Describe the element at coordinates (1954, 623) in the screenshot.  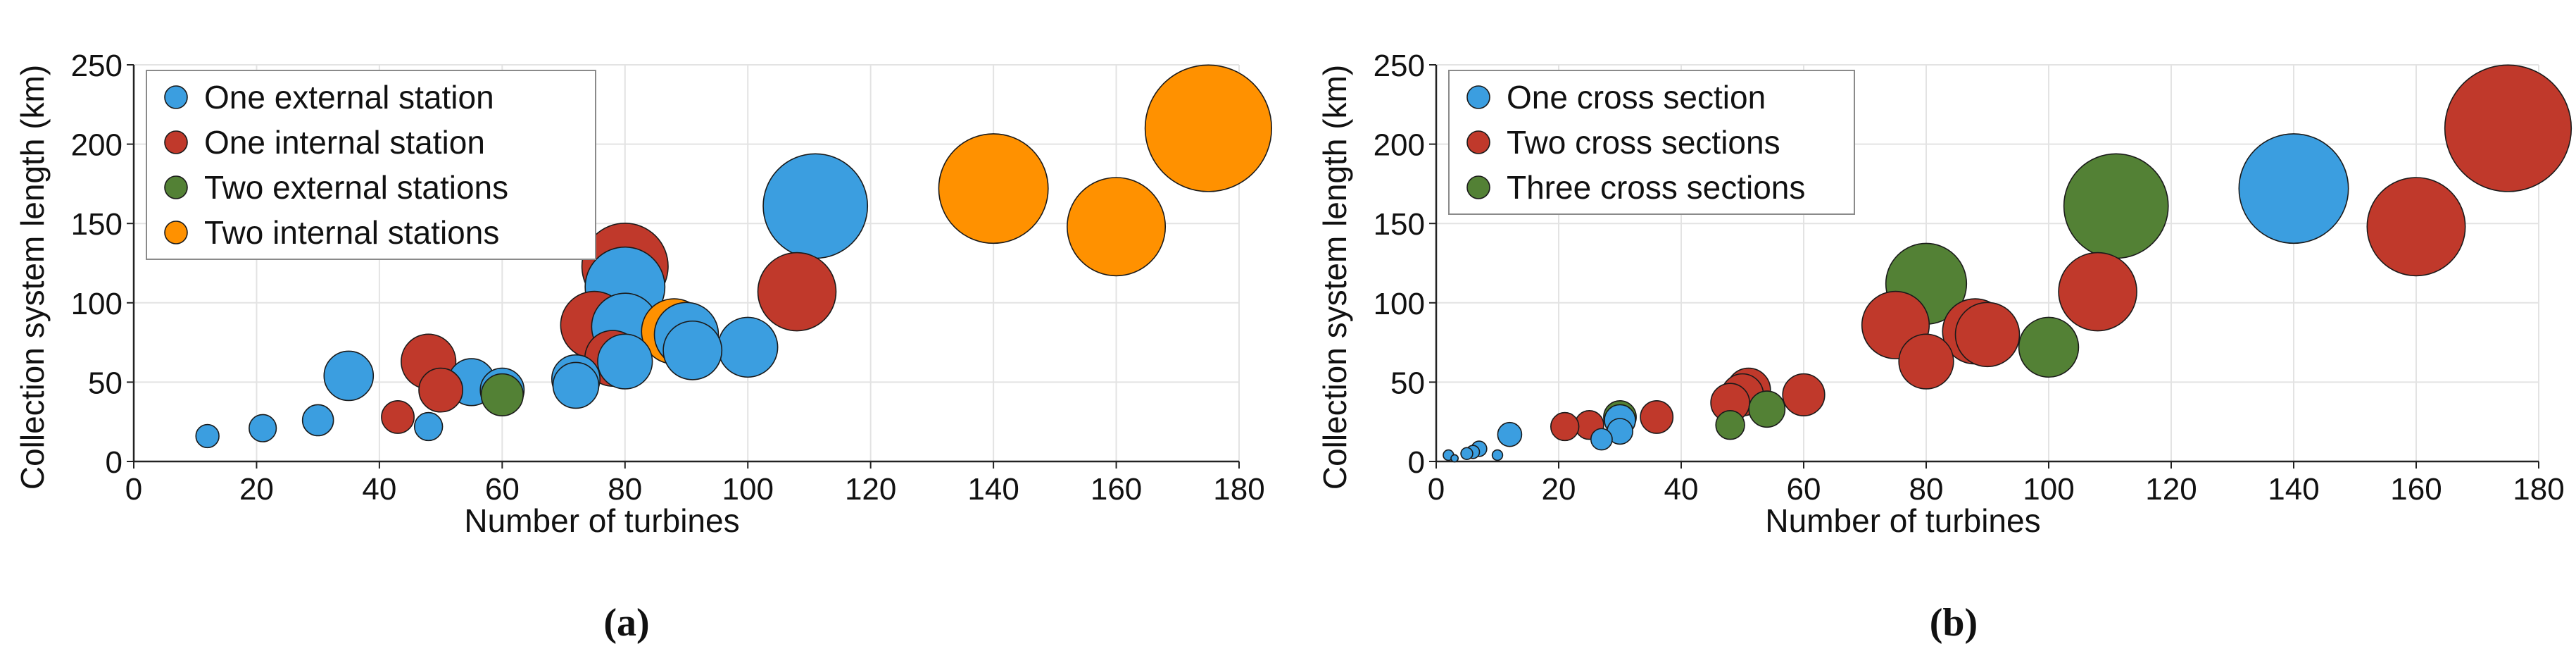
I see `panel-caption: (b)` at that location.